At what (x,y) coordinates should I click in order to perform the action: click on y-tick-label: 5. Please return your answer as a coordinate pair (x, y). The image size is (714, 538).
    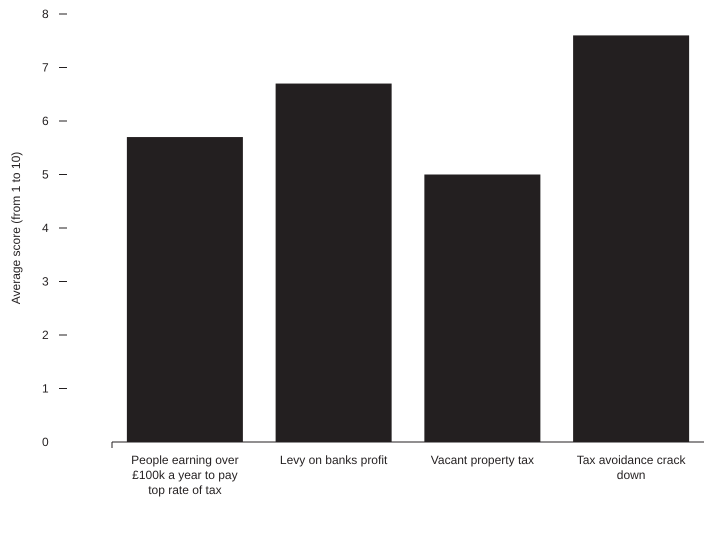
    Looking at the image, I should click on (45, 175).